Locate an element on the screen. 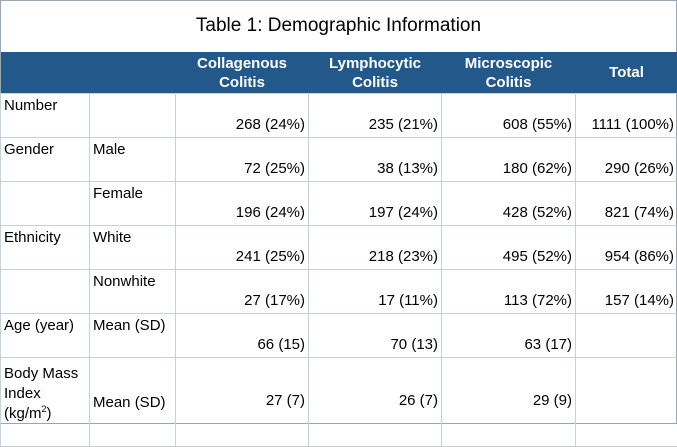 Image resolution: width=677 pixels, height=447 pixels. row-label: Gender is located at coordinates (45, 160).